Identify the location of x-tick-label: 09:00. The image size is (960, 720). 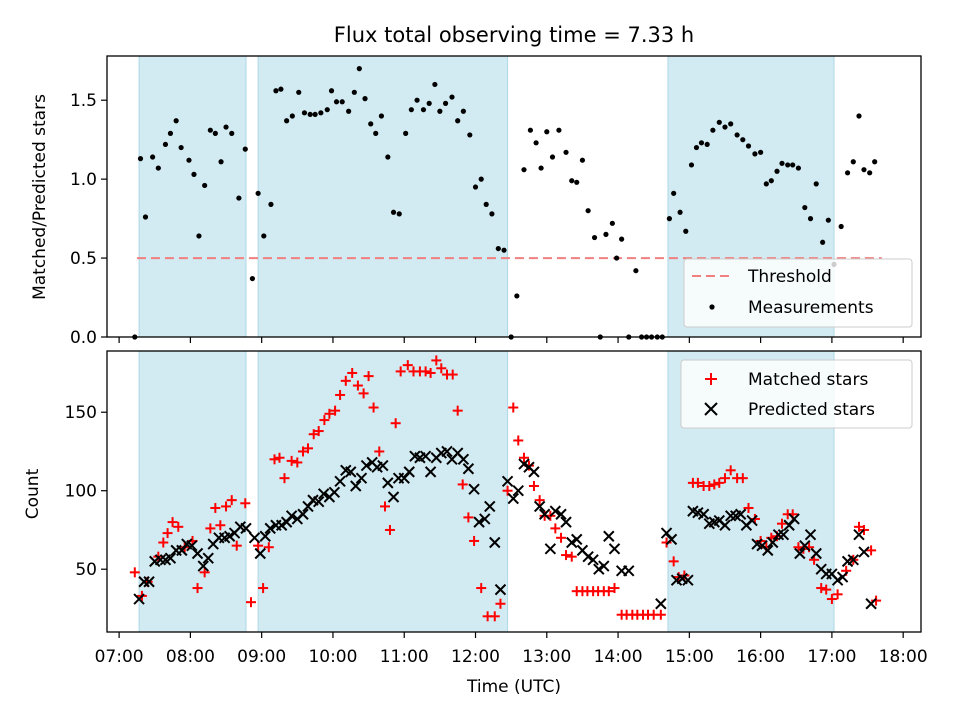
(261, 657).